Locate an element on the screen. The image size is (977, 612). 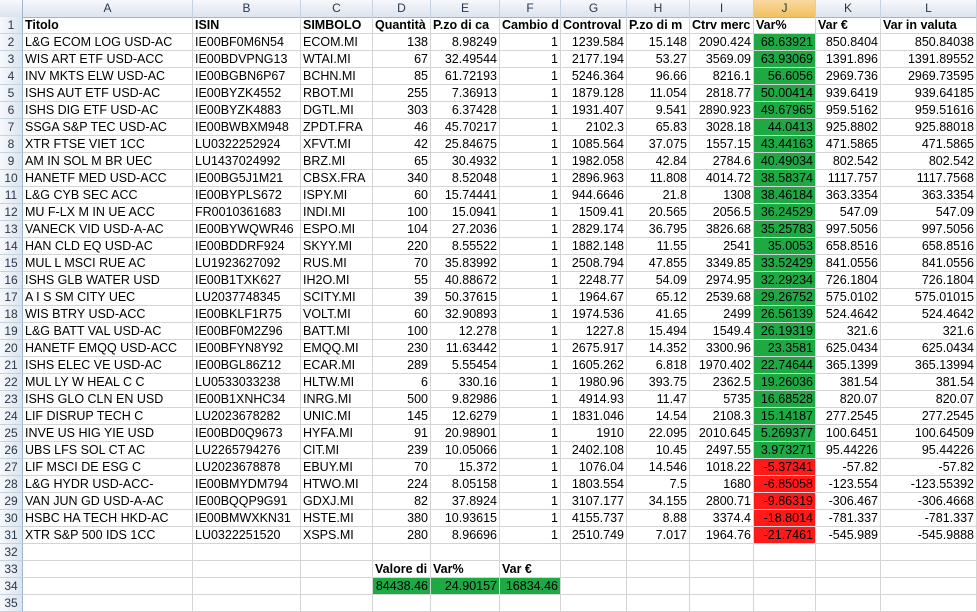
cell: 40.88672 is located at coordinates (465, 280).